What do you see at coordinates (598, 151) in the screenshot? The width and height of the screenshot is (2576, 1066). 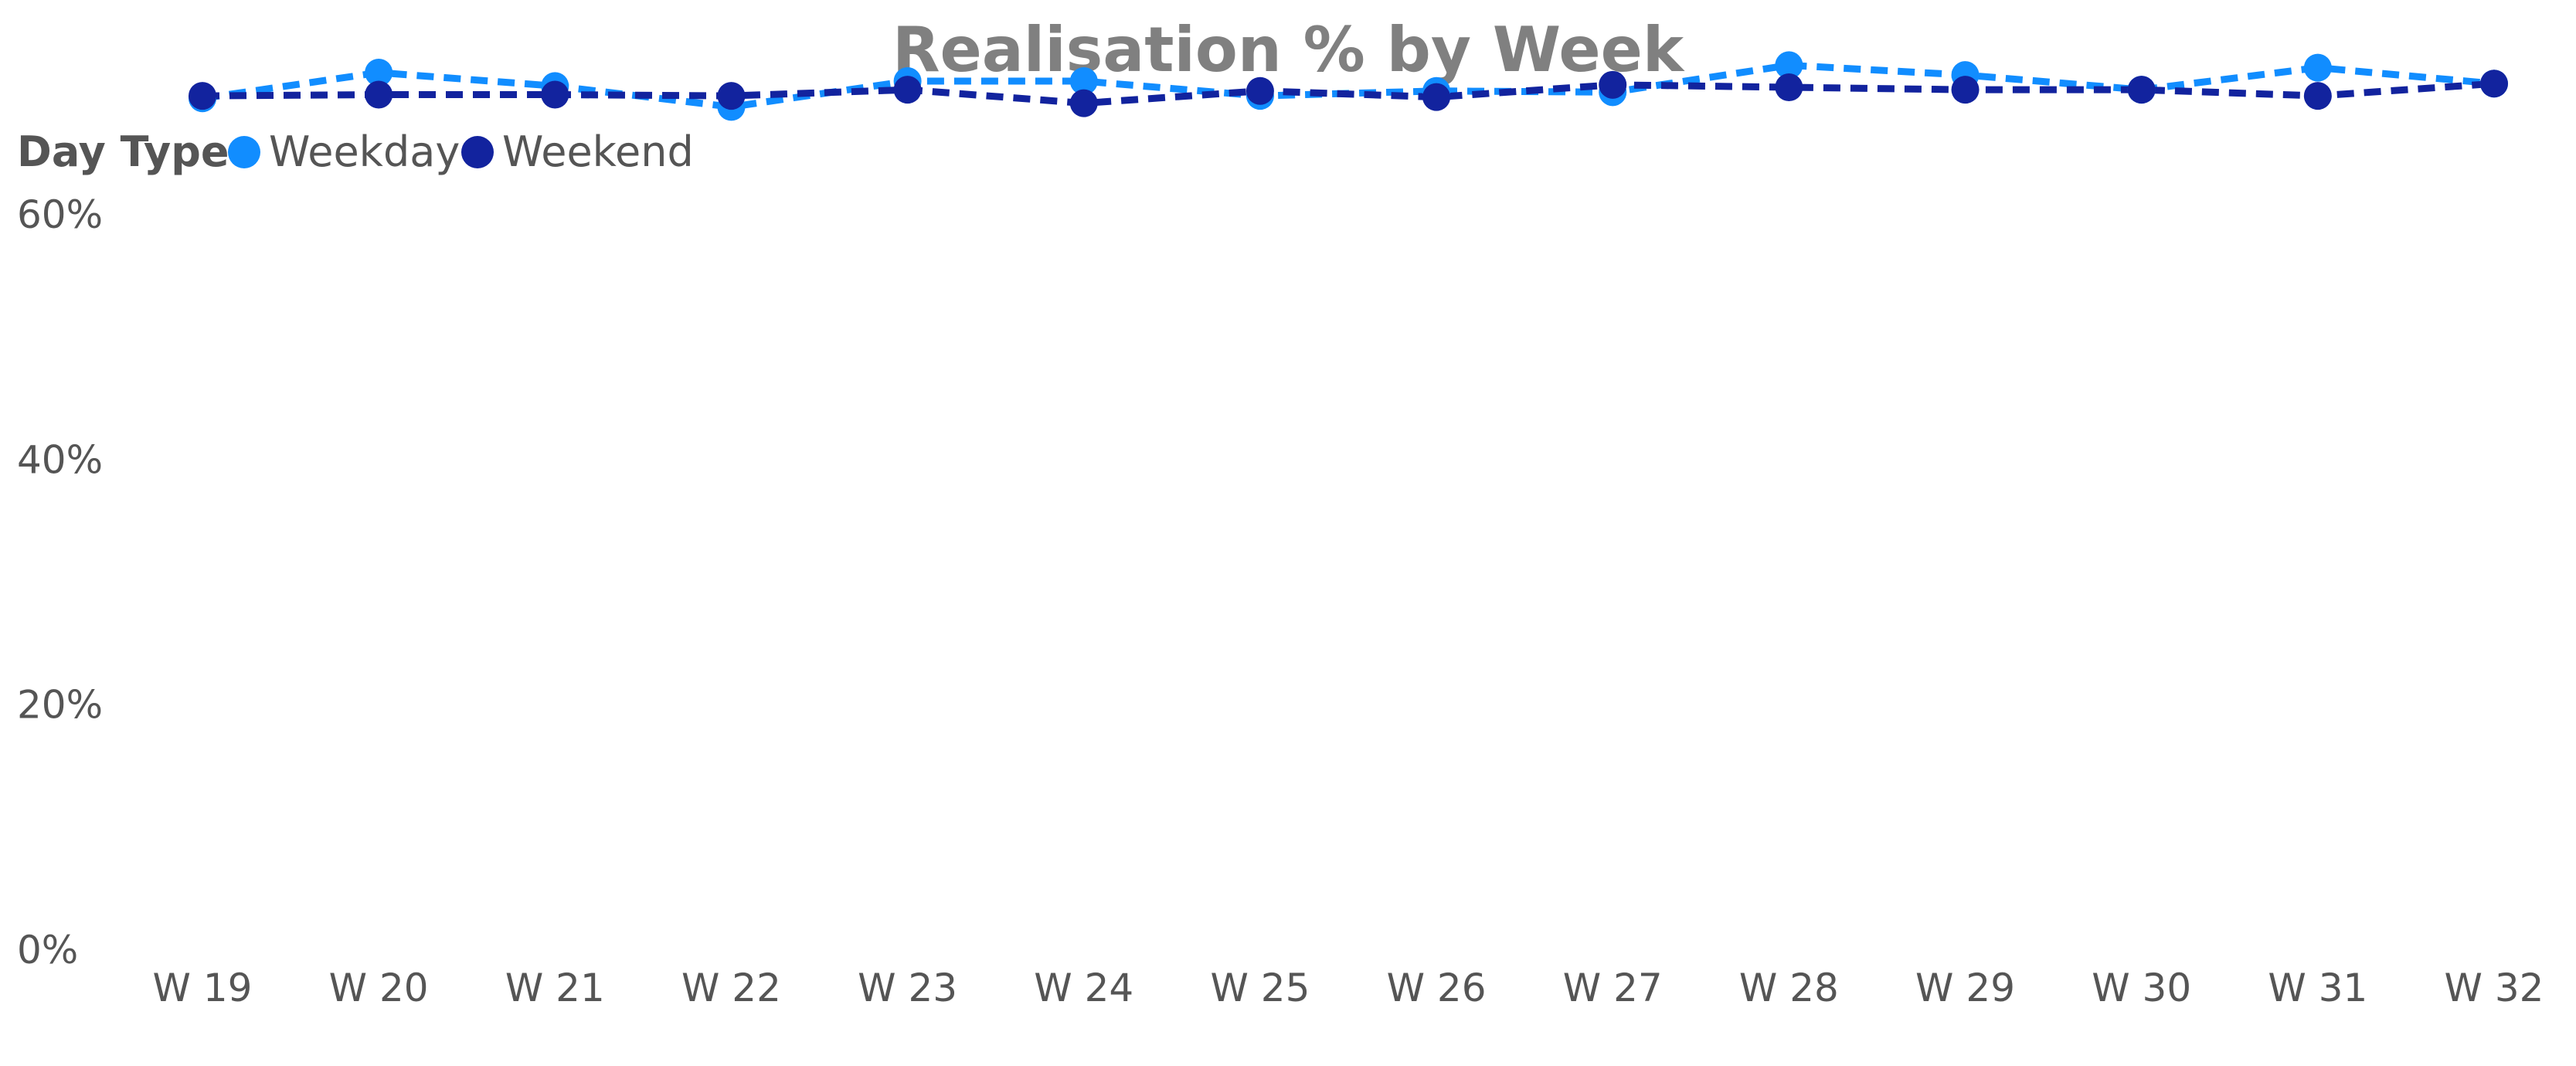 I see `legend-label-weekend: Weekend` at bounding box center [598, 151].